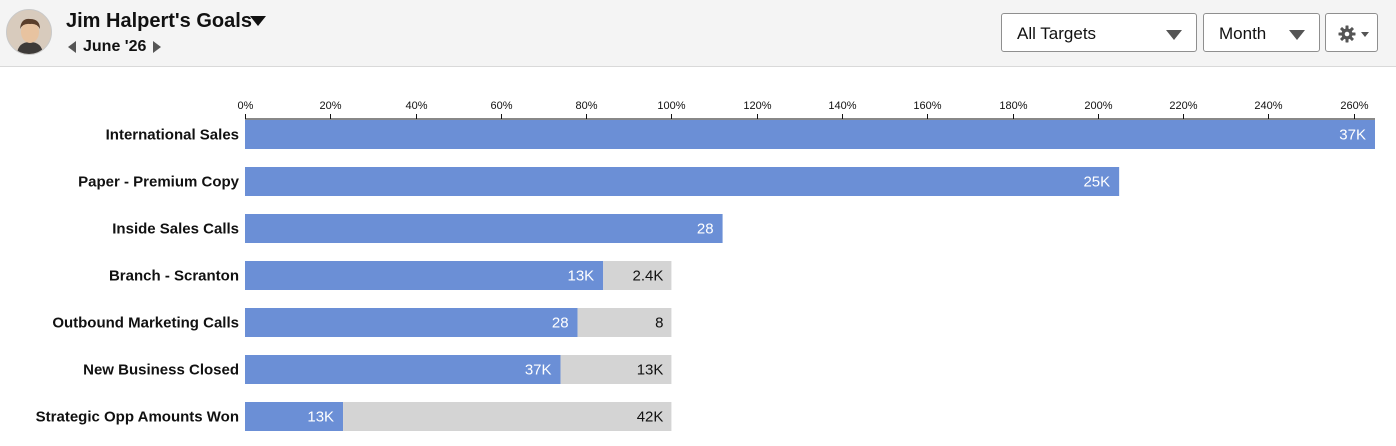  What do you see at coordinates (1268, 106) in the screenshot?
I see `x-axis-tick-label: 240%` at bounding box center [1268, 106].